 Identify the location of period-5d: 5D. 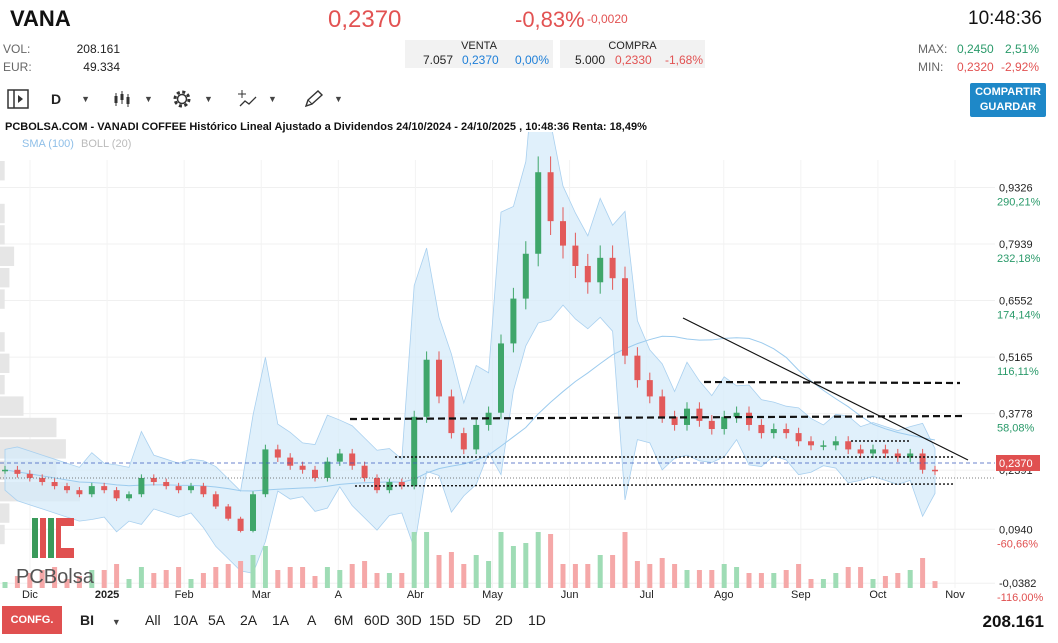
(472, 620).